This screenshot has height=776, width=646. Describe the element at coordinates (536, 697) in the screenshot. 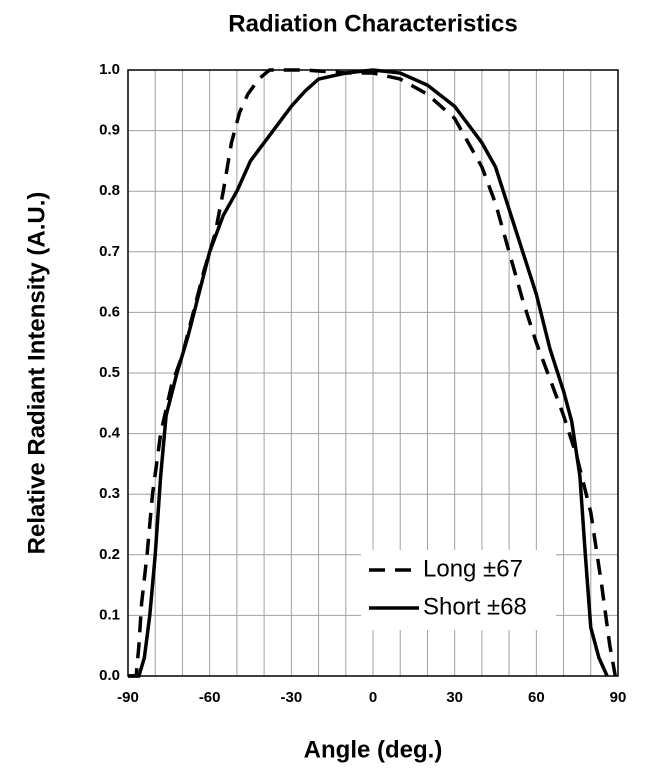

I see `x-tick-label: 60` at that location.